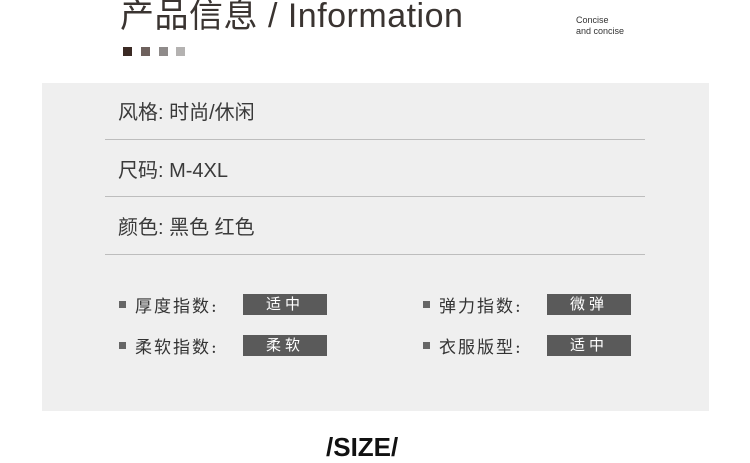 Image resolution: width=750 pixels, height=463 pixels. What do you see at coordinates (173, 171) in the screenshot?
I see `info-size: 尺码: M-4XL` at bounding box center [173, 171].